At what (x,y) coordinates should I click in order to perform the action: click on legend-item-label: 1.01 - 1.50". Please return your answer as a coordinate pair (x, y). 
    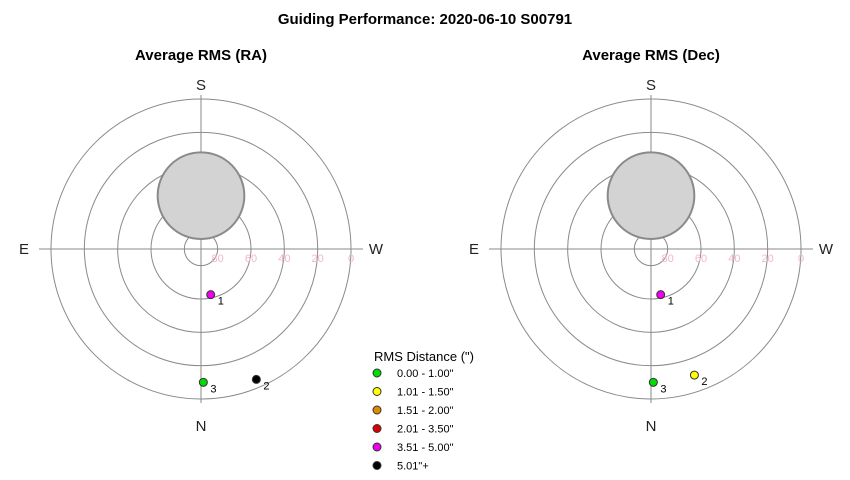
    Looking at the image, I should click on (425, 393).